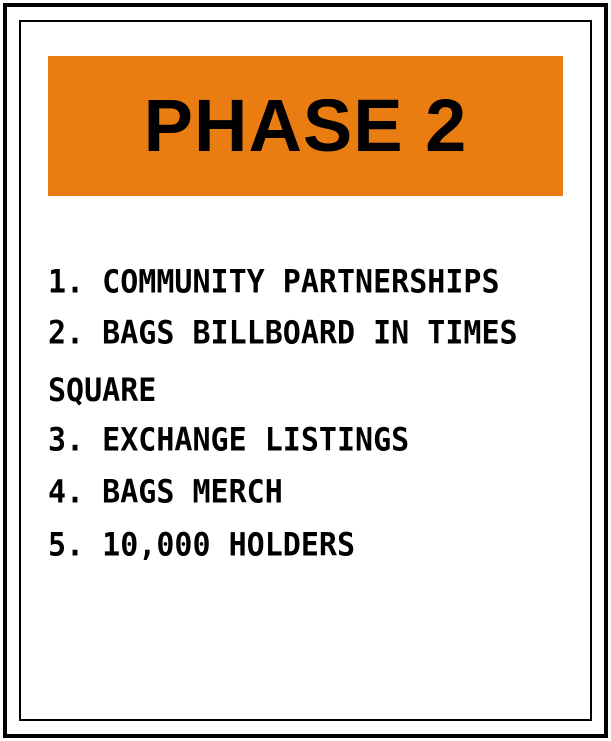  I want to click on milestone-item: 5. 10,000 HOLDERS, so click(202, 545).